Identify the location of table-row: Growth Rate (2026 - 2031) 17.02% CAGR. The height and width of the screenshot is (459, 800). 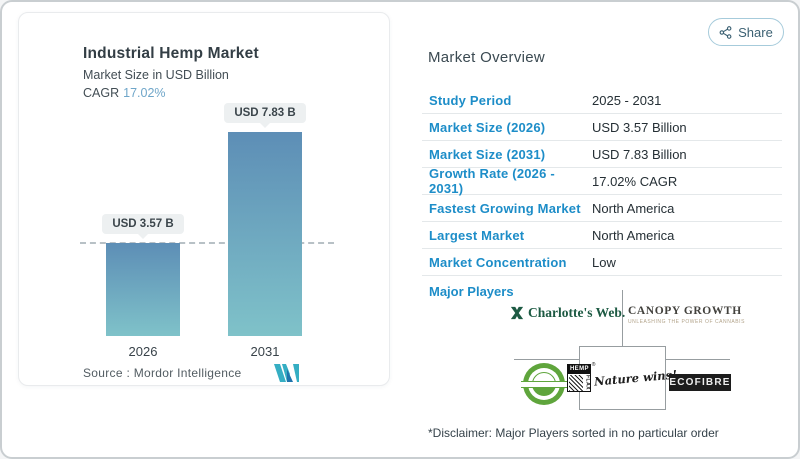
(602, 181).